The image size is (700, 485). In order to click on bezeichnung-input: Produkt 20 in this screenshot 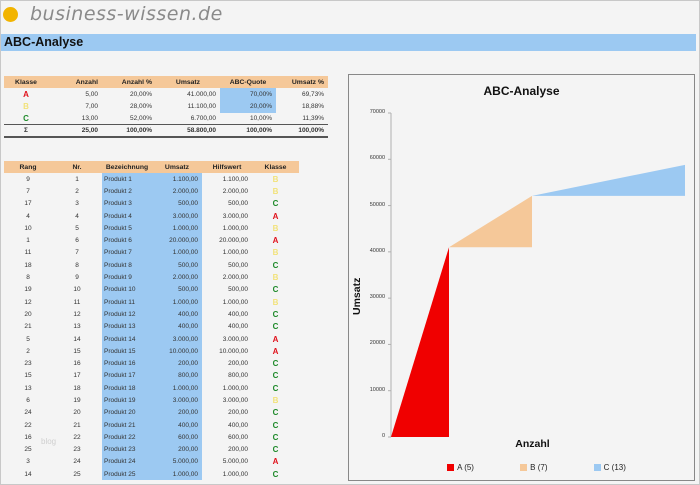, I will do `click(127, 412)`.